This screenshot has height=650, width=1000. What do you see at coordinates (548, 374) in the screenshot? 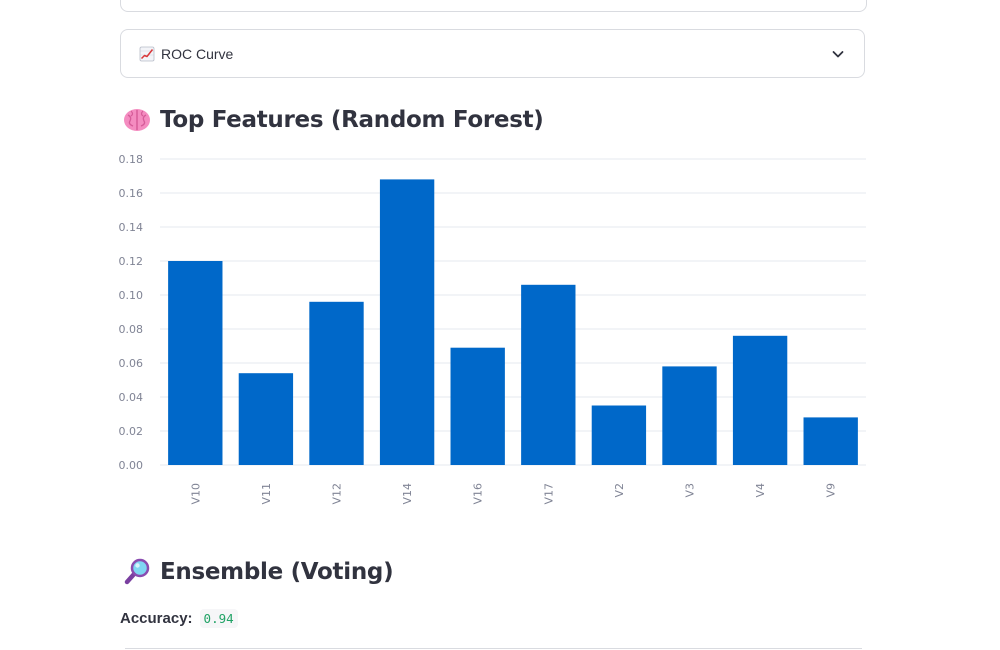
I see `bar-v17` at bounding box center [548, 374].